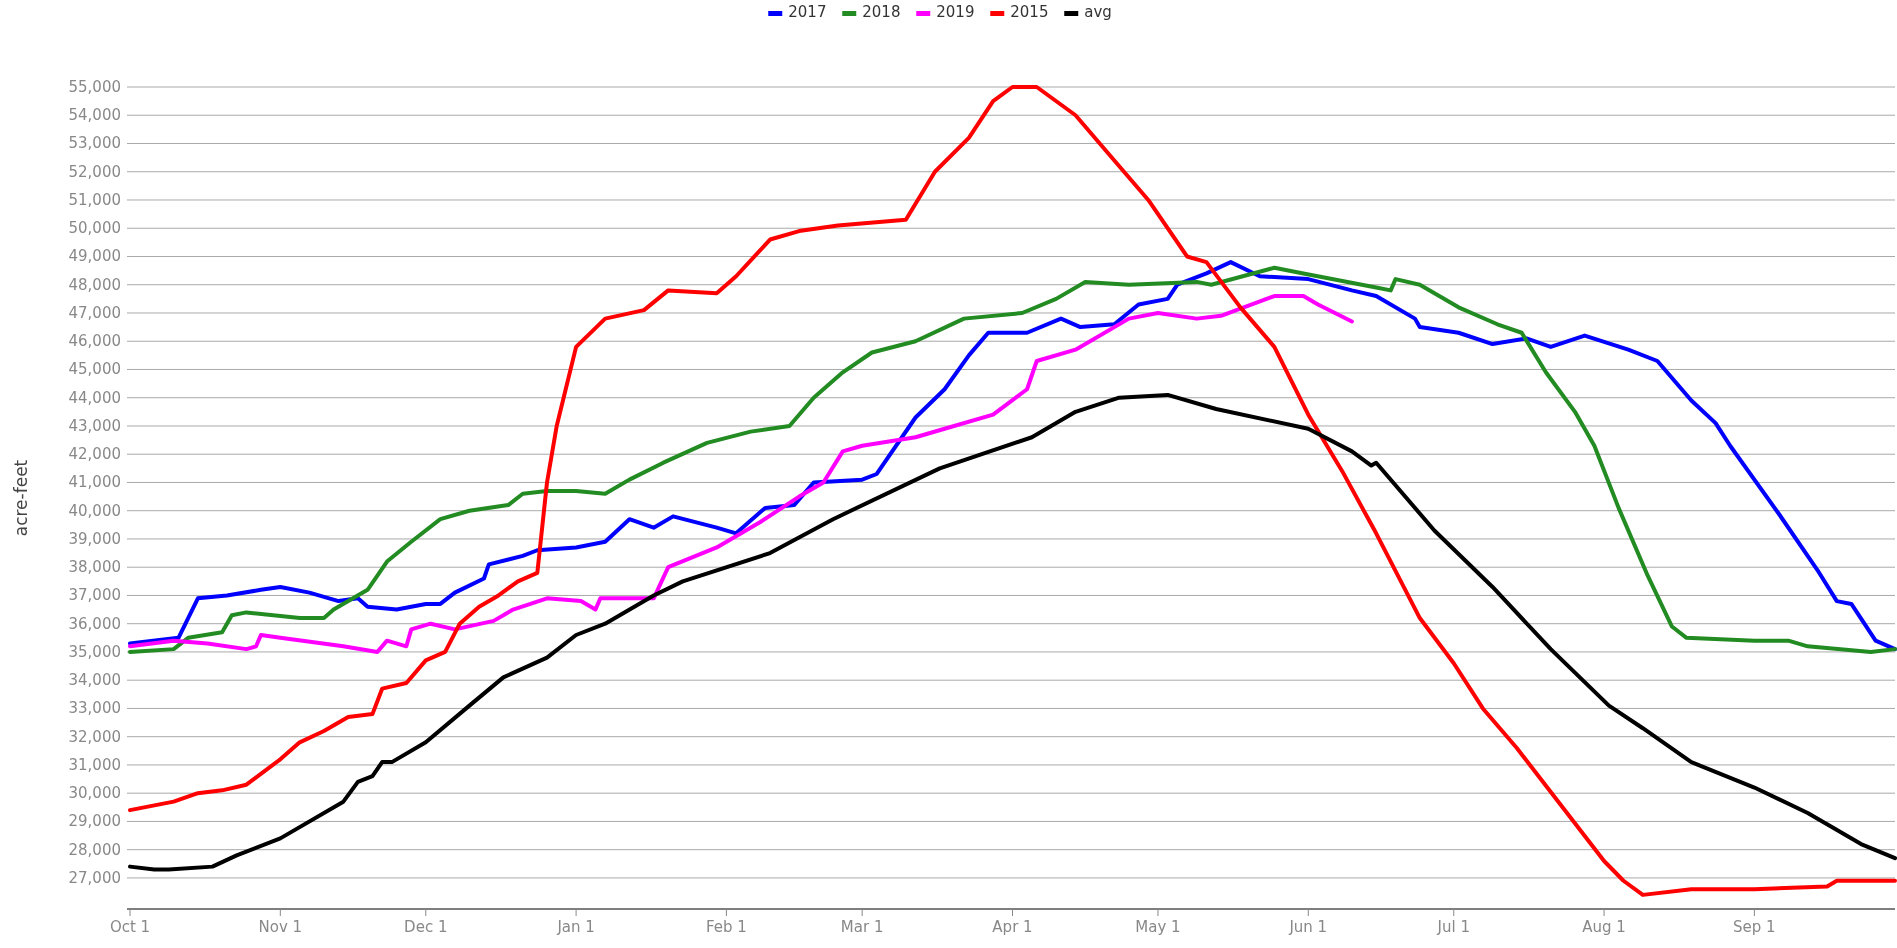 The width and height of the screenshot is (1897, 948). I want to click on legend-label: 2015, so click(1029, 12).